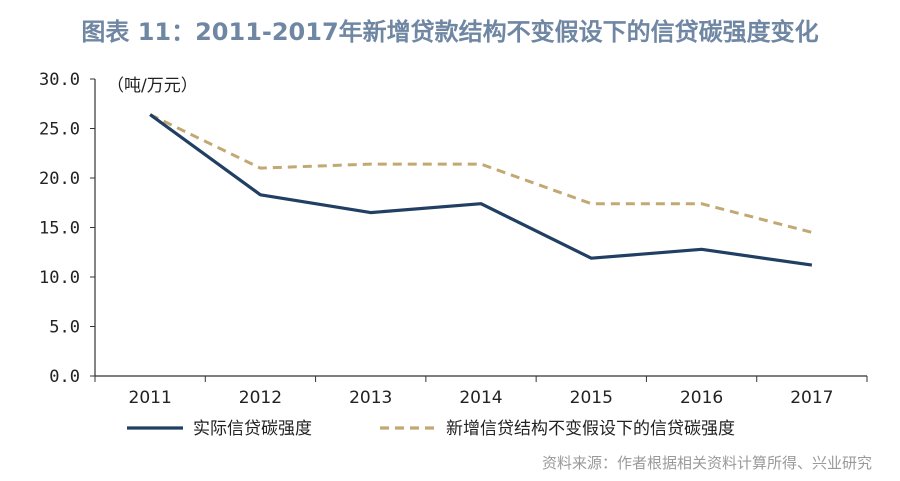  Describe the element at coordinates (590, 429) in the screenshot. I see `legend-label-2: 新增信贷结构不变假设下的信贷碳强度` at that location.